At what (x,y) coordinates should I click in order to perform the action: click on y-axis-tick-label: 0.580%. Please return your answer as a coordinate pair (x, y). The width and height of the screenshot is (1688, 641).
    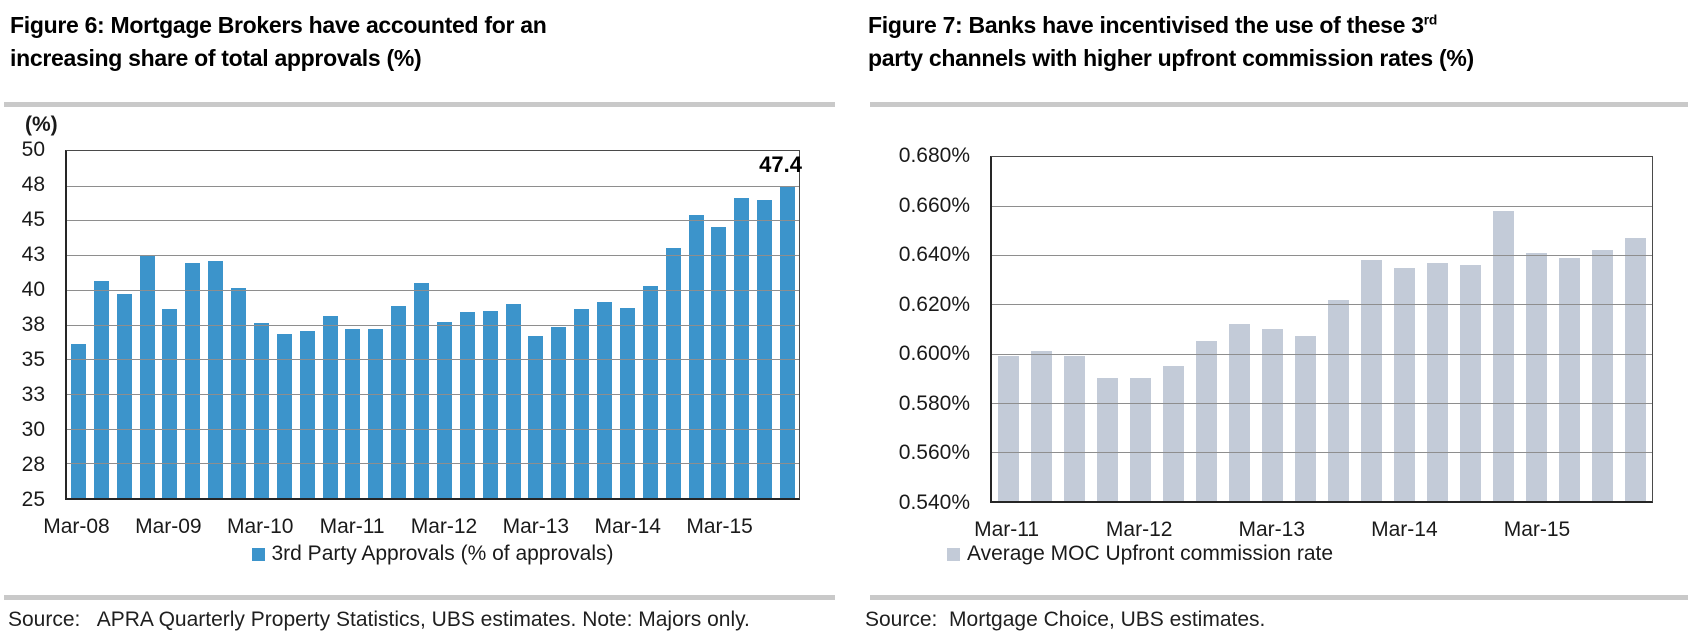
    Looking at the image, I should click on (934, 403).